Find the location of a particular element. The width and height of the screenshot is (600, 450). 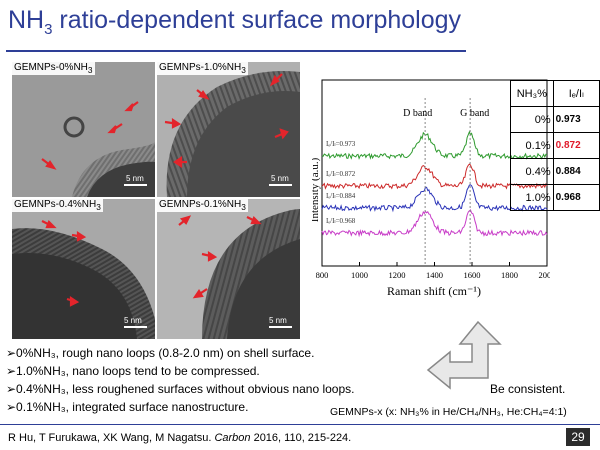

consistency-note: Be consistent. is located at coordinates (528, 389).